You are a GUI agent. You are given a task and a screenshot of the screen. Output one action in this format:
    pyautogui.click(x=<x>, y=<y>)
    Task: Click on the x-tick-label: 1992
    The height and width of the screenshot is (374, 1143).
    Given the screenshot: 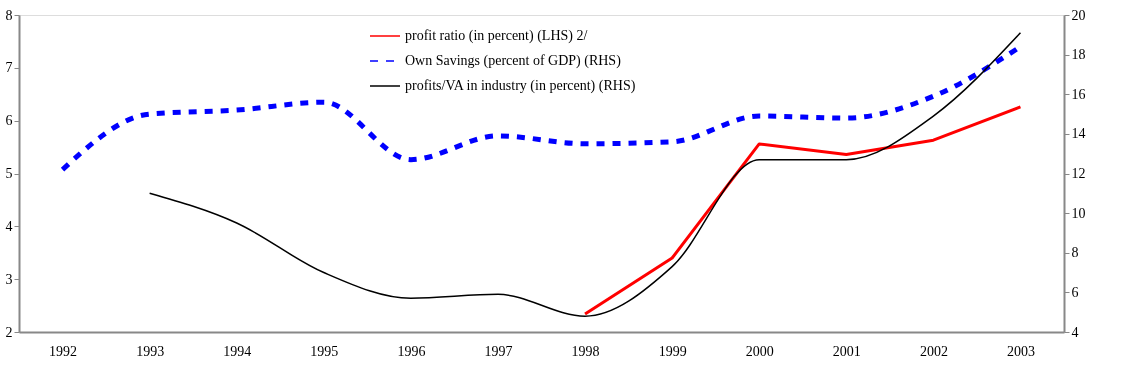 What is the action you would take?
    pyautogui.click(x=63, y=351)
    